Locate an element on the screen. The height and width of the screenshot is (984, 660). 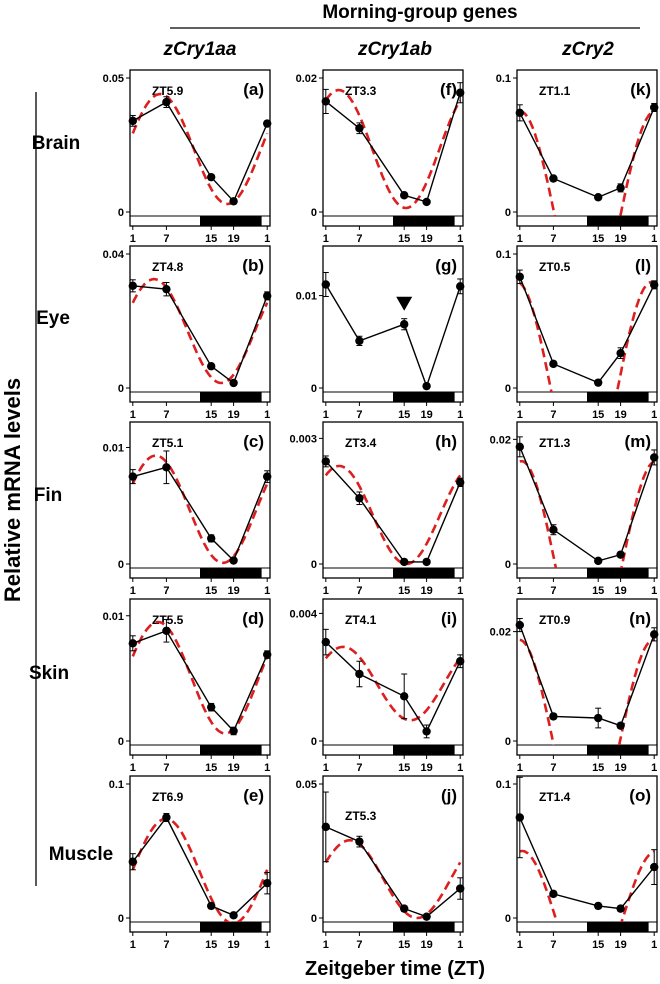
panel-letter: (h) is located at coordinates (446, 441).